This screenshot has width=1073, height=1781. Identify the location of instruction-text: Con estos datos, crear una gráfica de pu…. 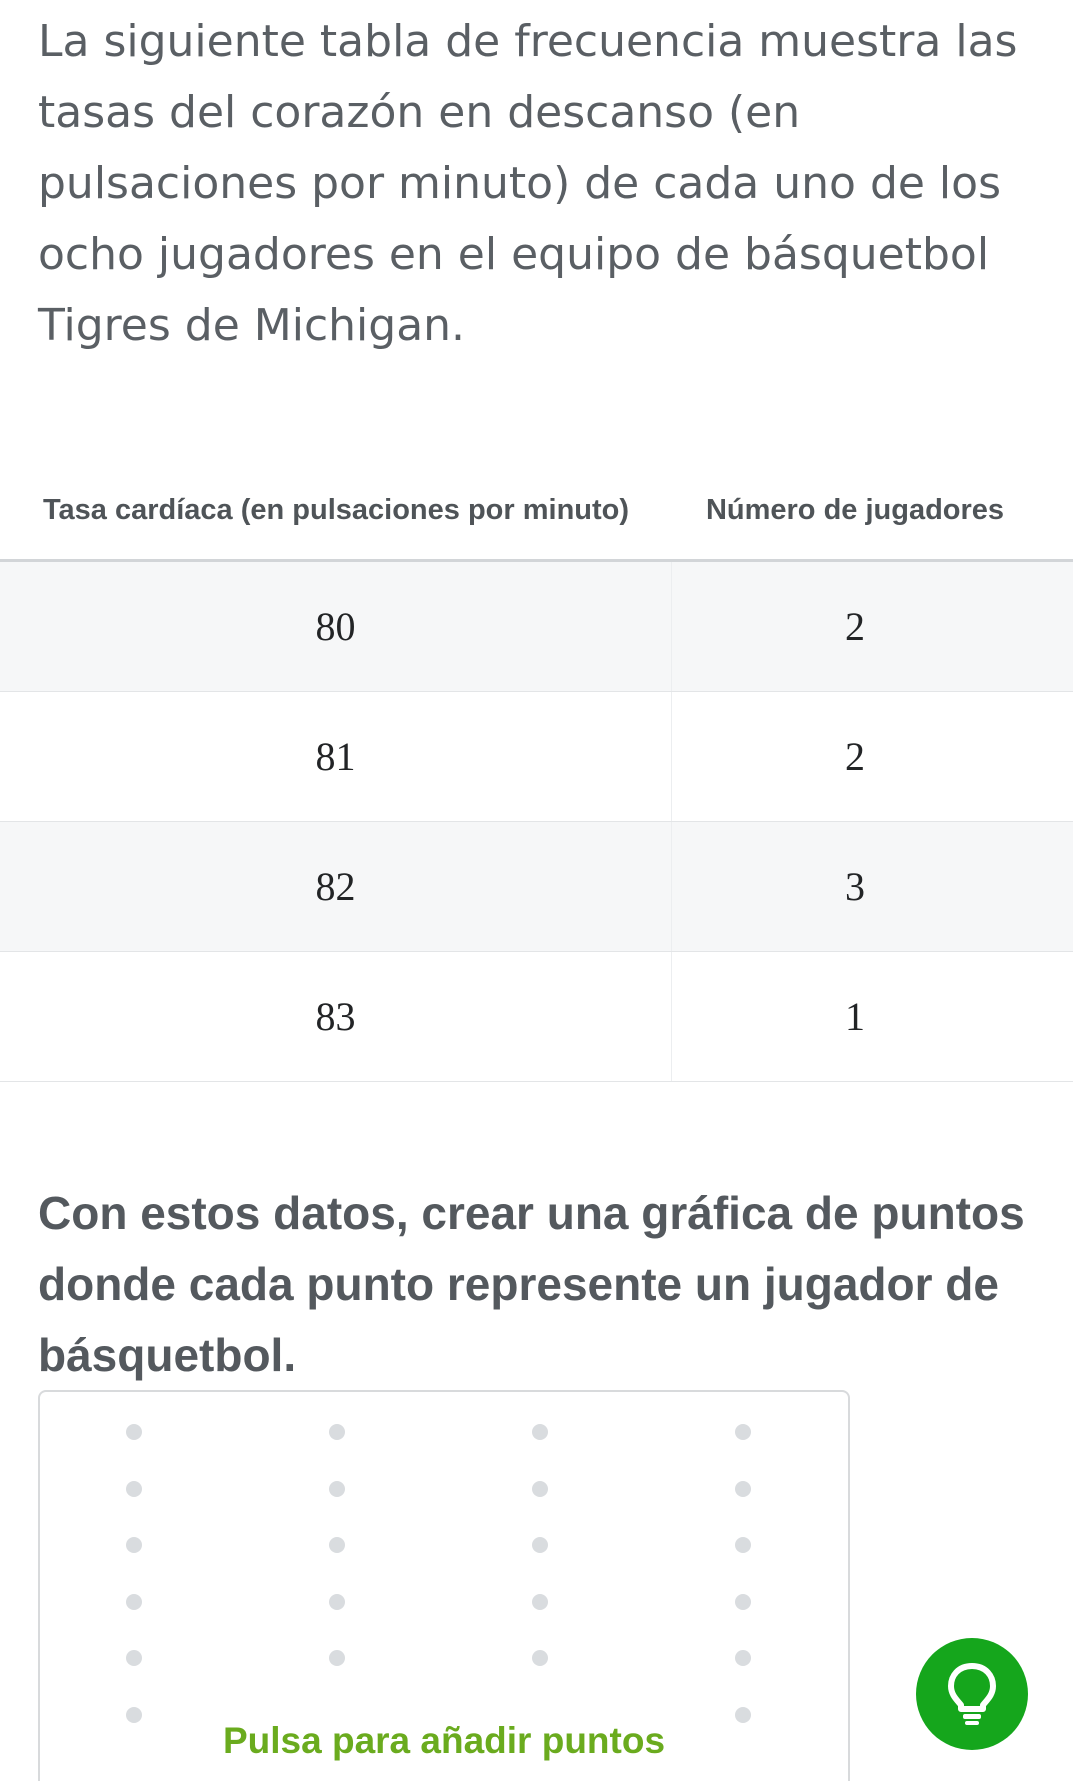
(531, 1284).